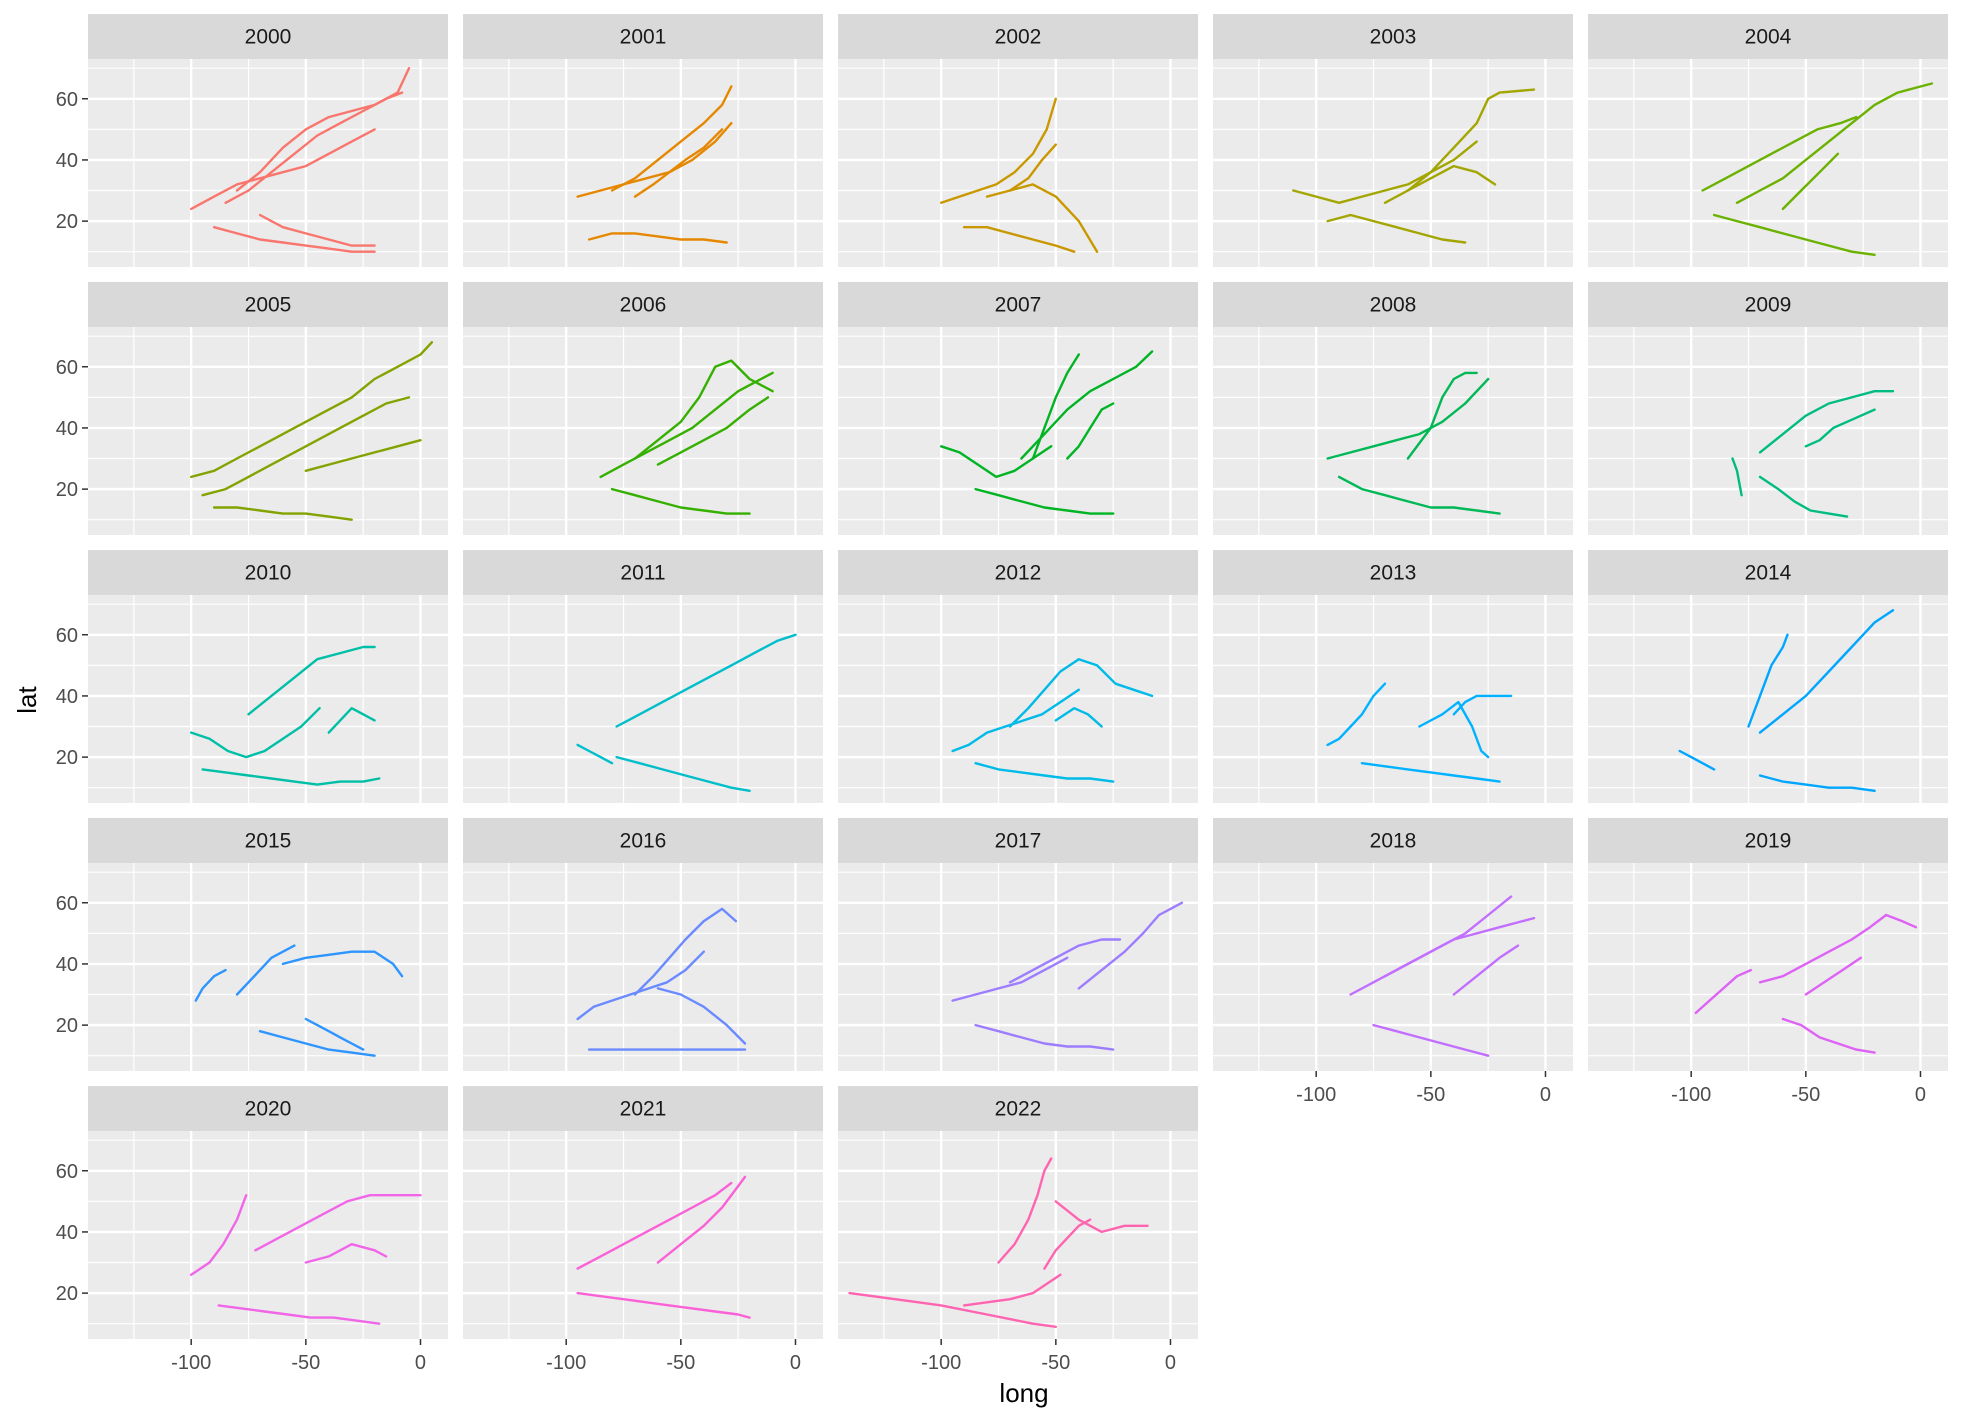  I want to click on facet-panel-2015: 2015 20 40 60, so click(252, 944).